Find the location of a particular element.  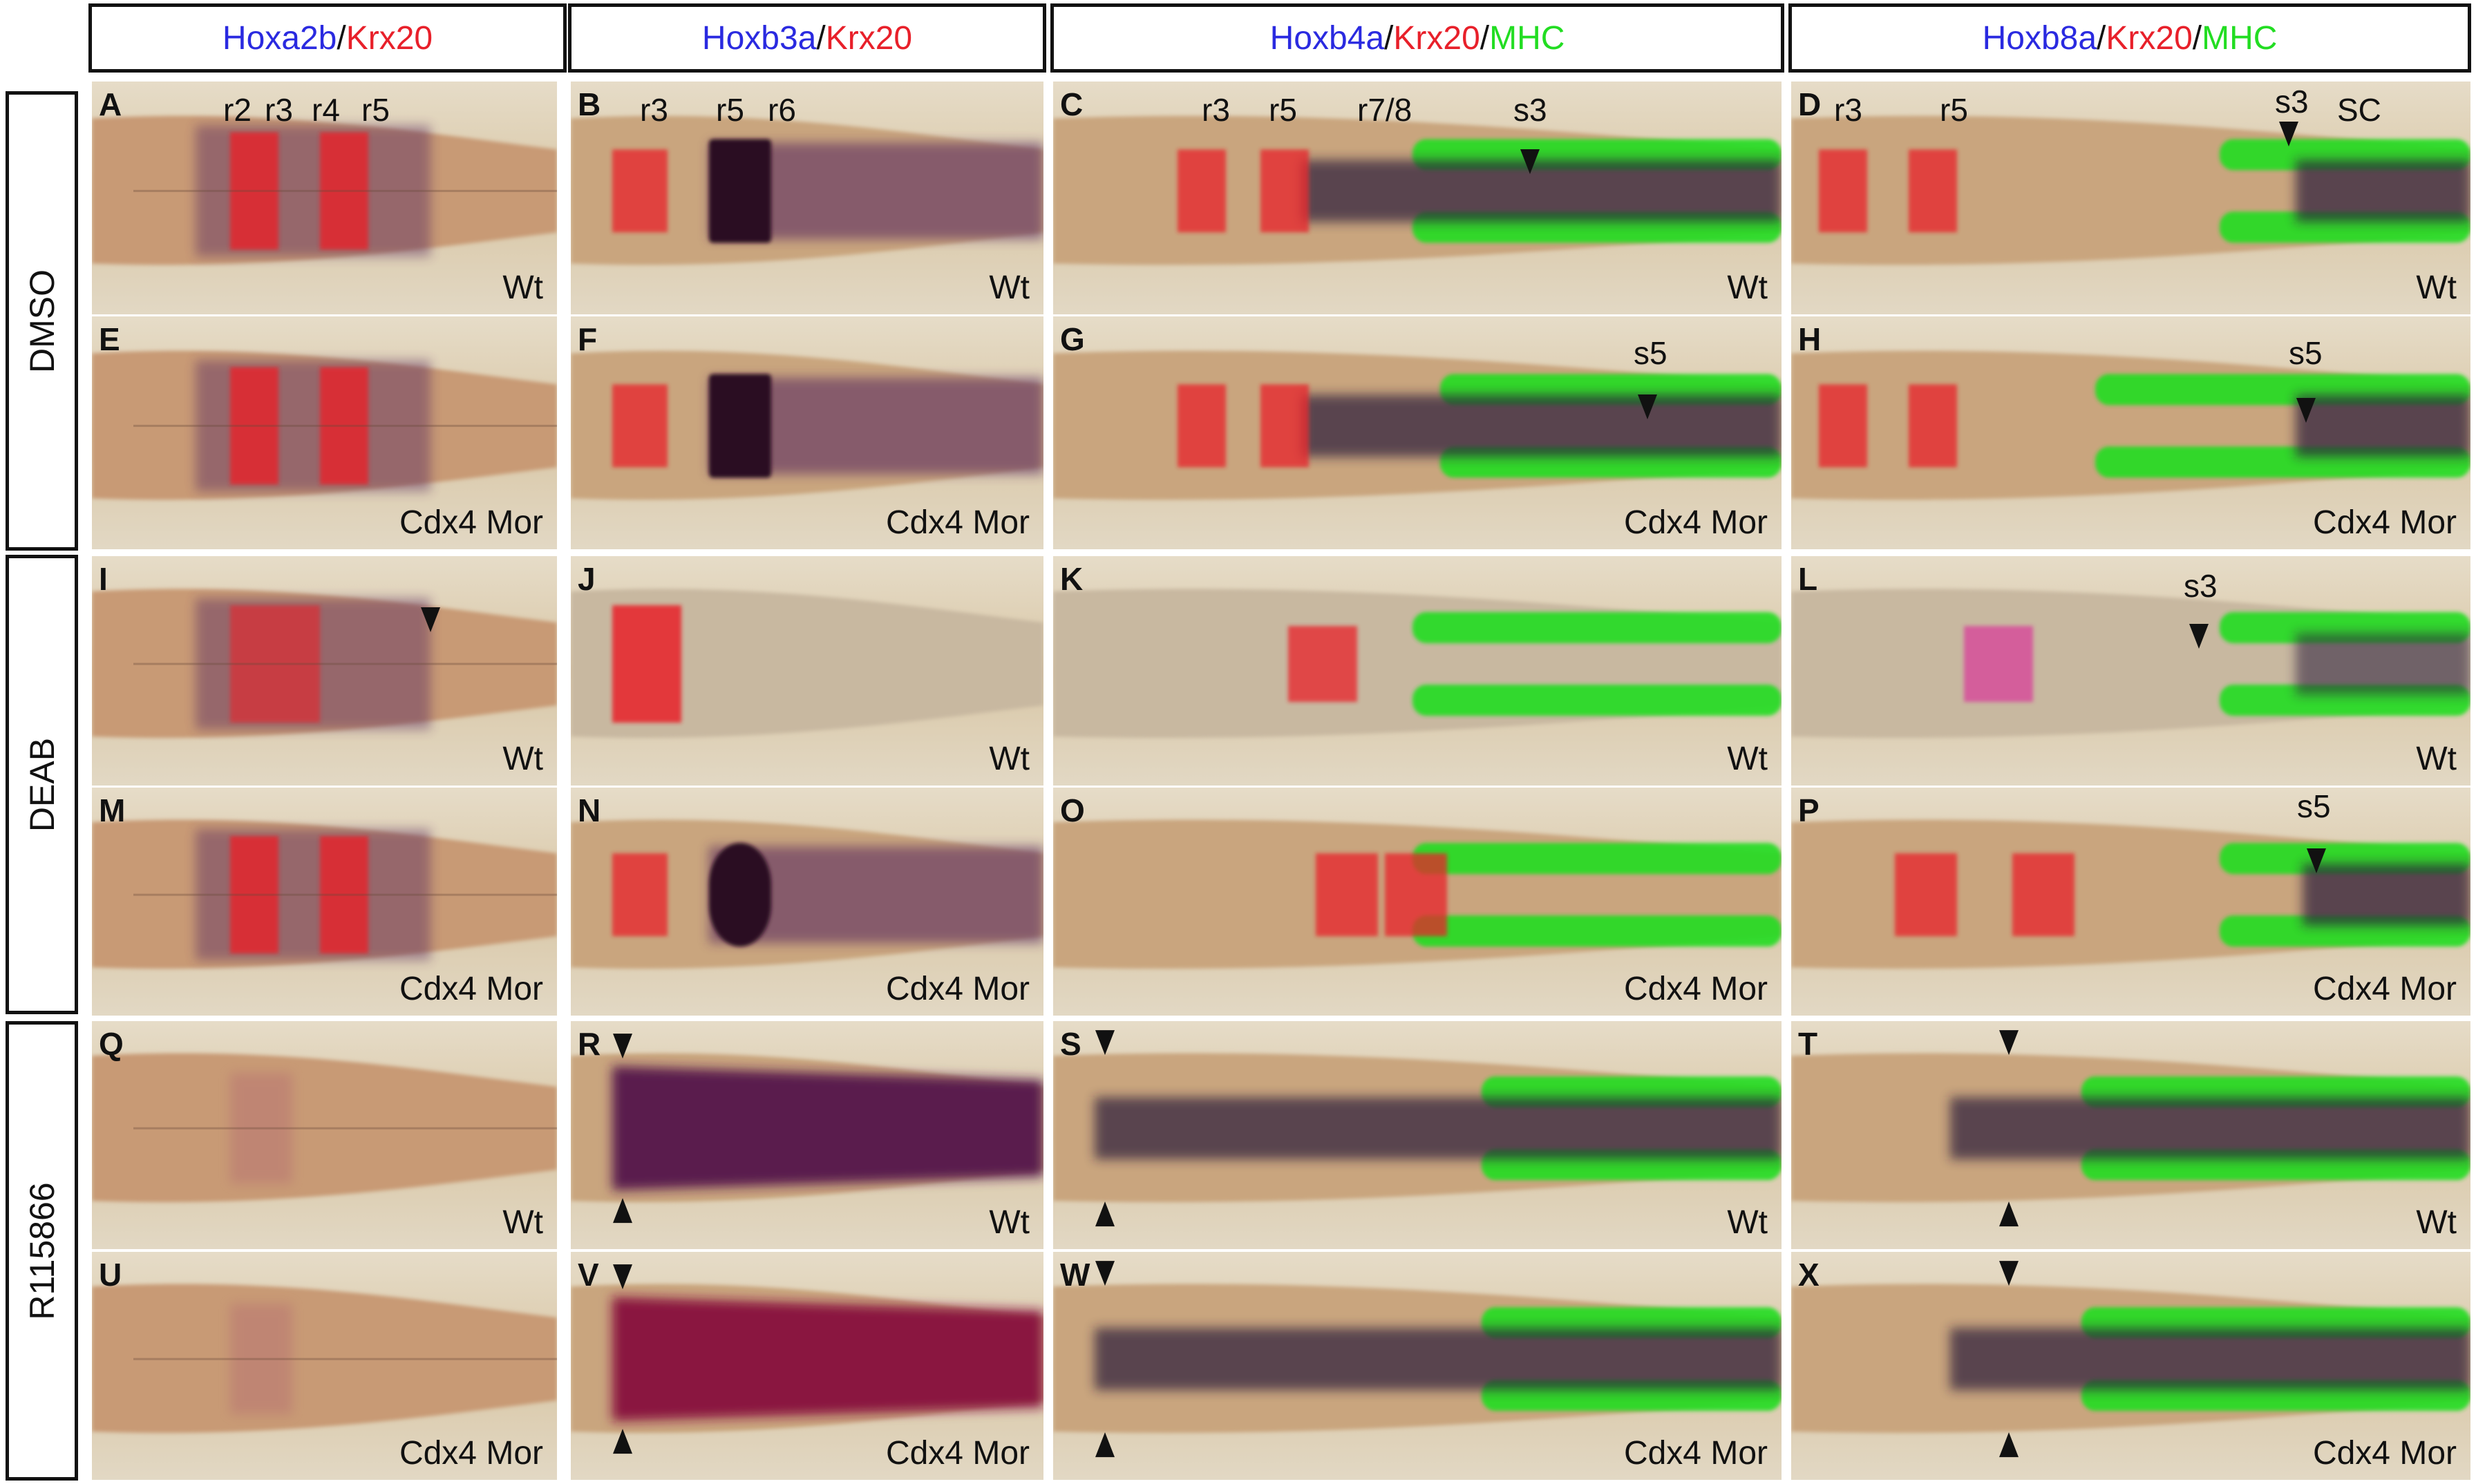

treatment-label-r115866: R115866 is located at coordinates (42, 1251).